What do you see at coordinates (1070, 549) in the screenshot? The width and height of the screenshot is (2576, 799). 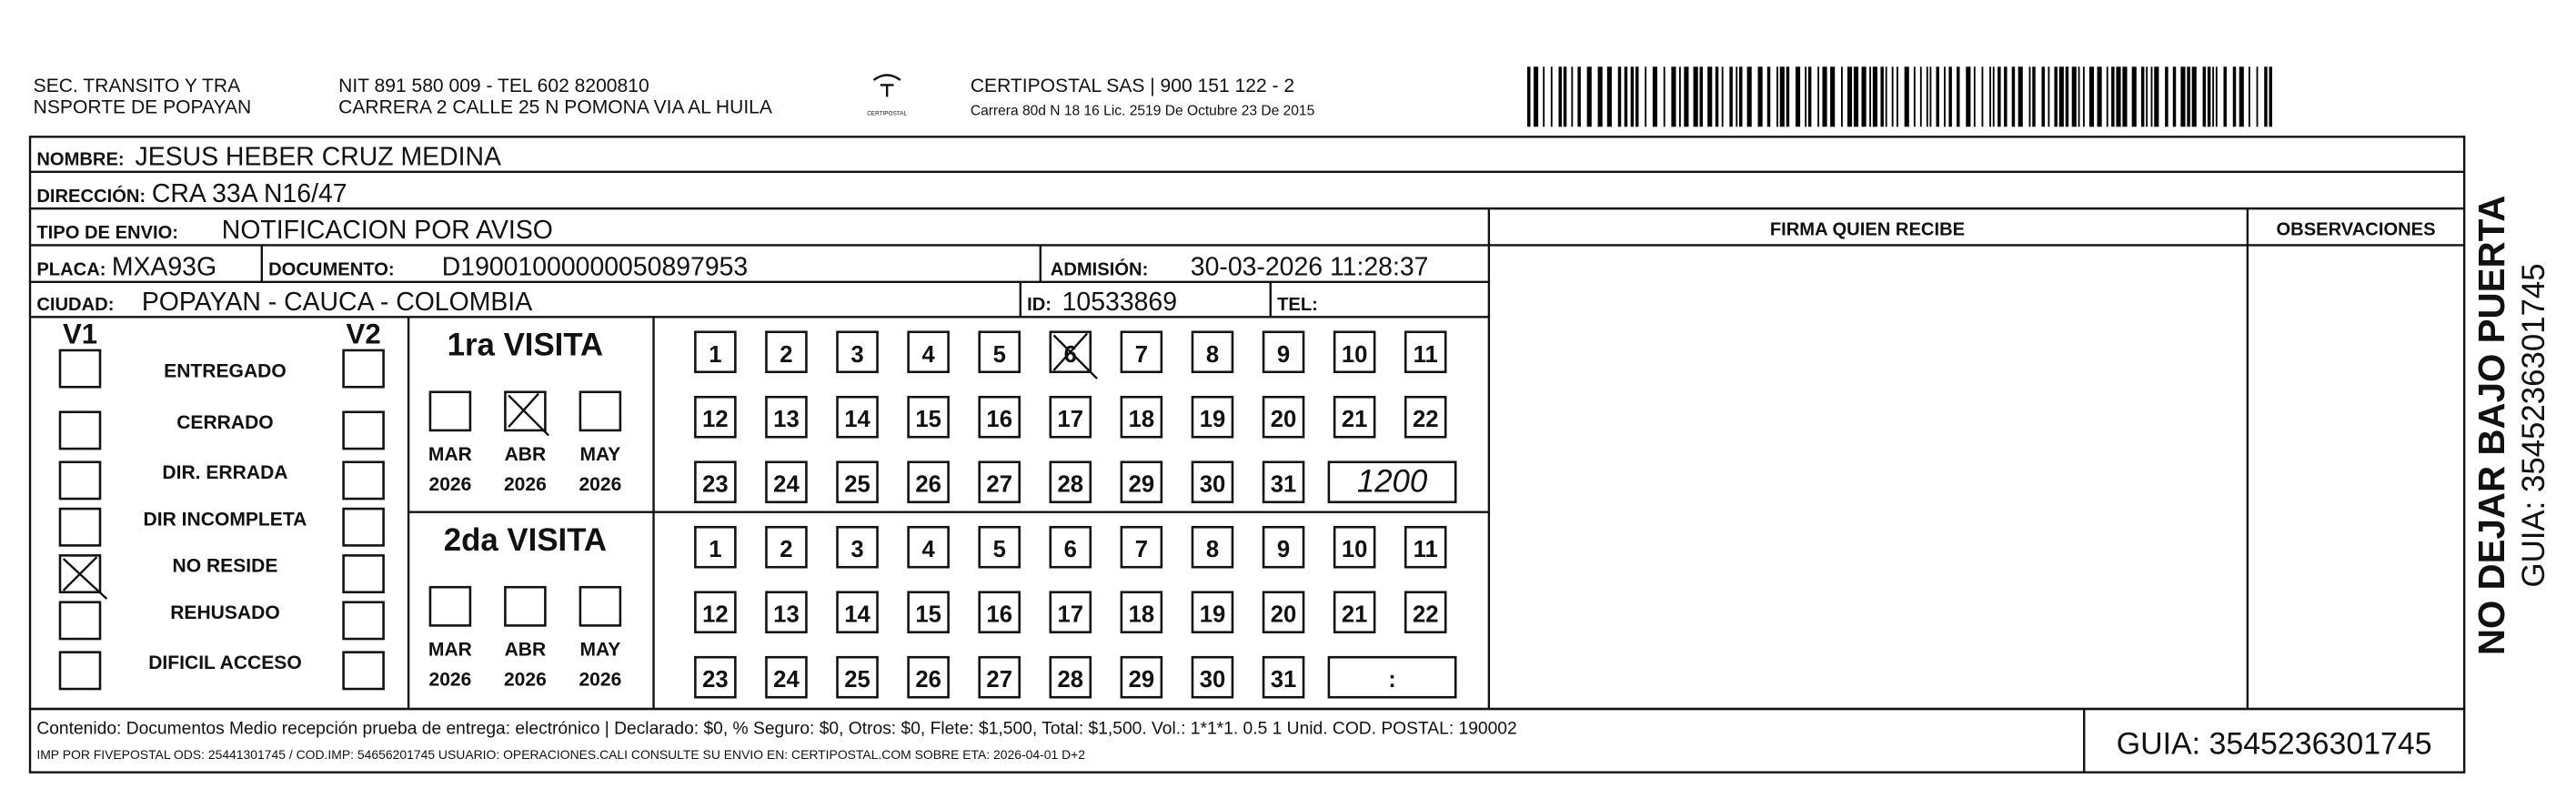 I see `day-number: 6` at bounding box center [1070, 549].